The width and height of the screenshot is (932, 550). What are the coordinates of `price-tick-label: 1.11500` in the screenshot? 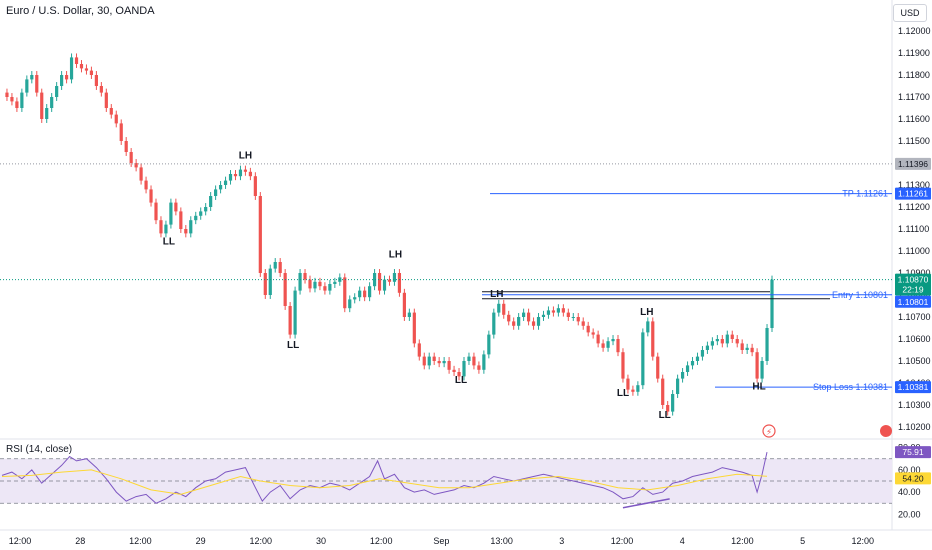 It's located at (914, 141).